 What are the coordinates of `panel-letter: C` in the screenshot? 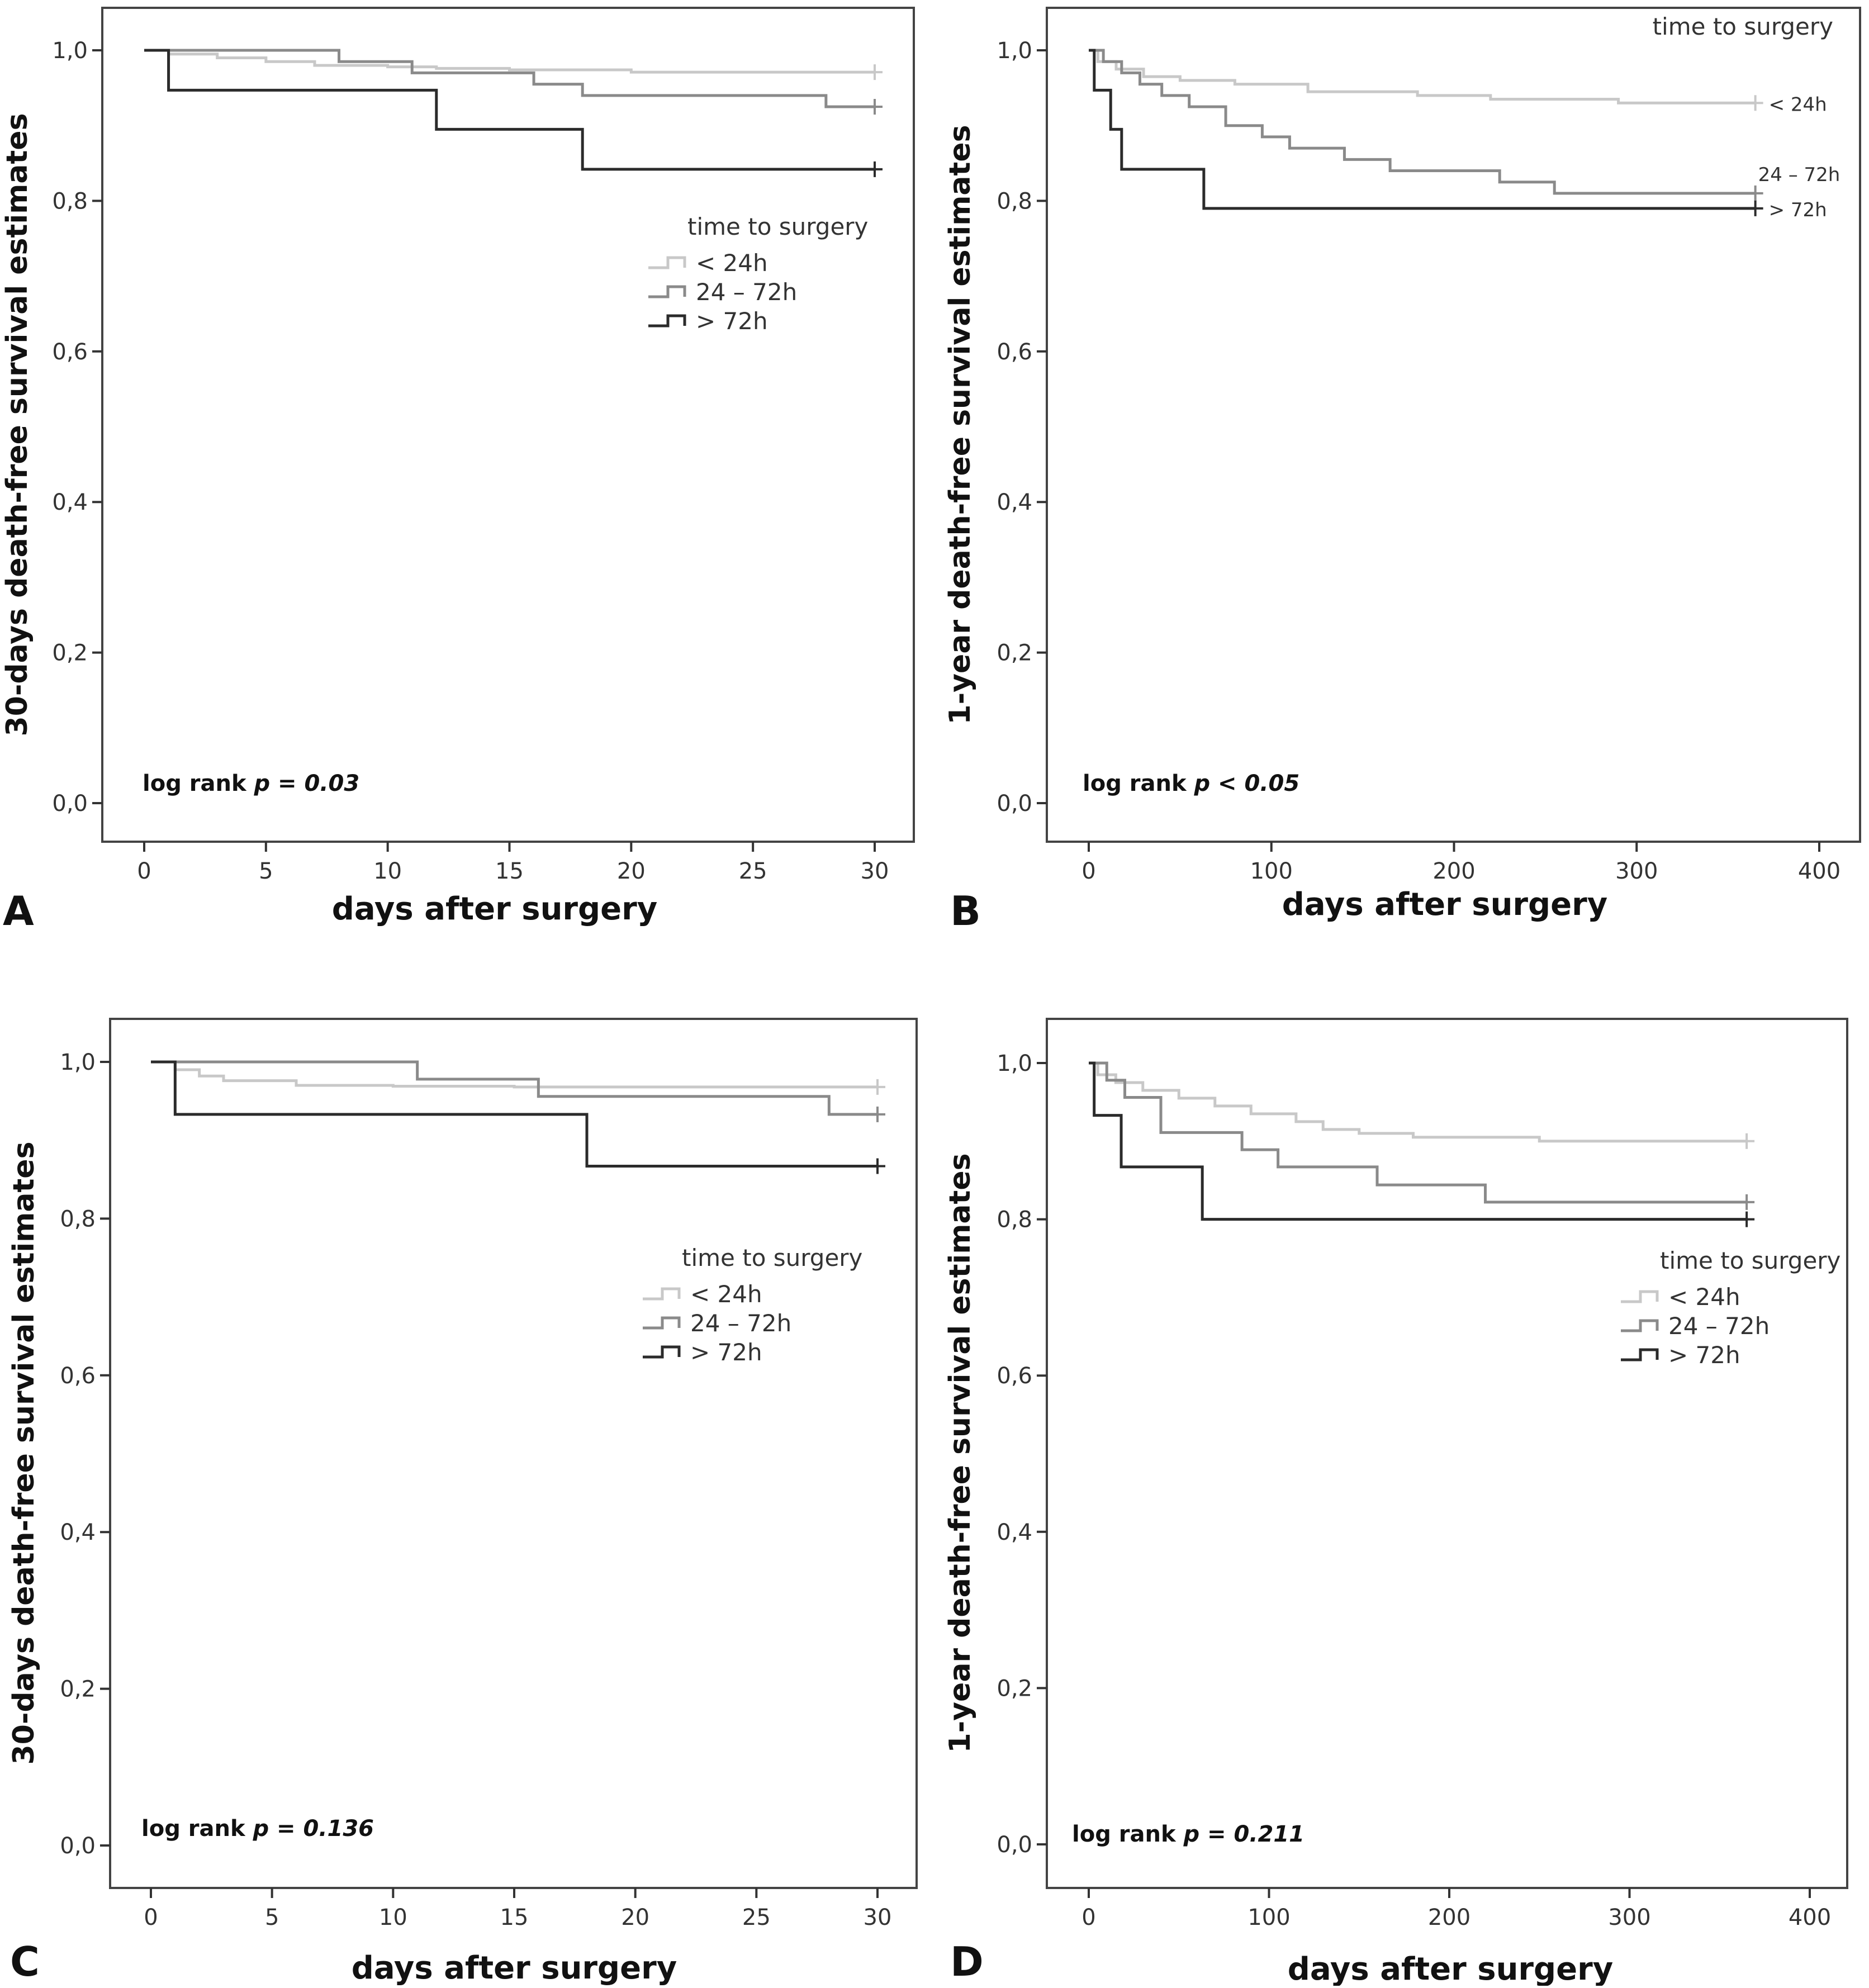 It's located at (25, 1962).